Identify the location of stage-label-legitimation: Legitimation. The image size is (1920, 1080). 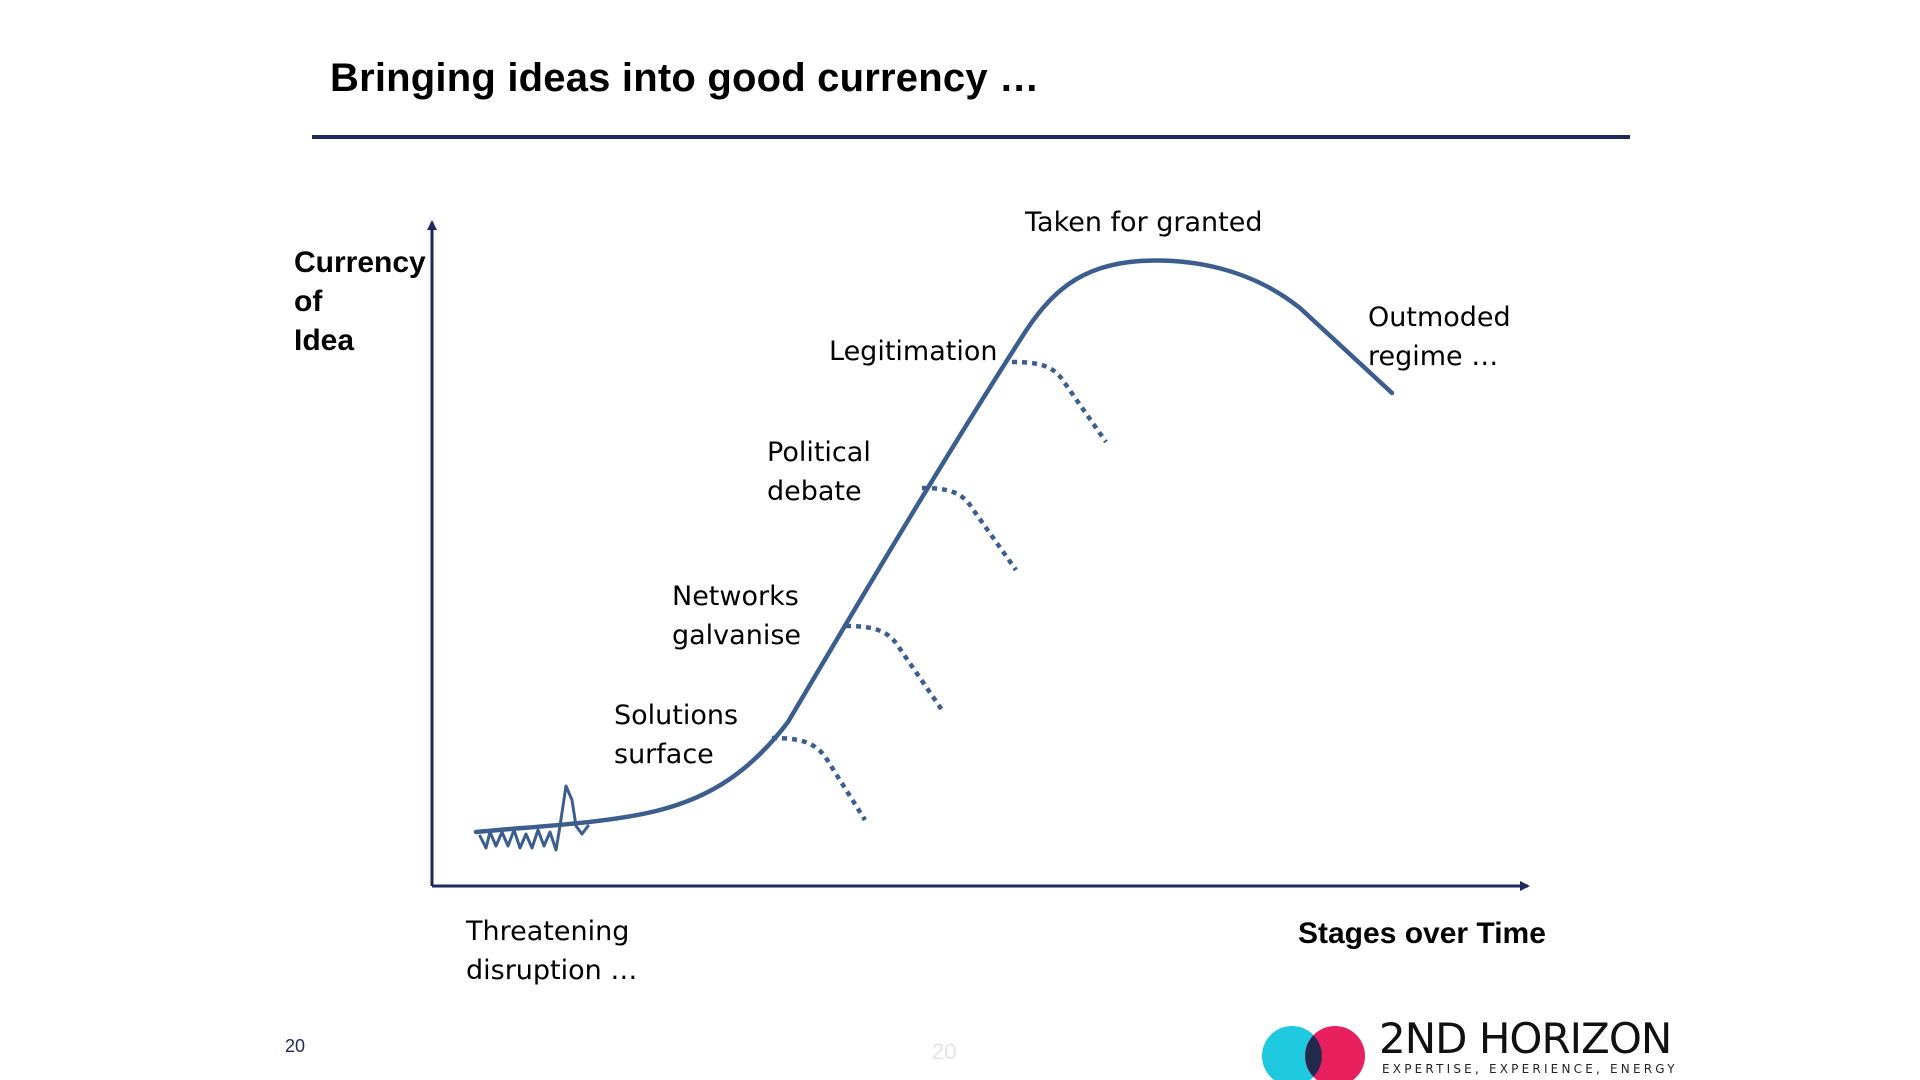
(913, 351).